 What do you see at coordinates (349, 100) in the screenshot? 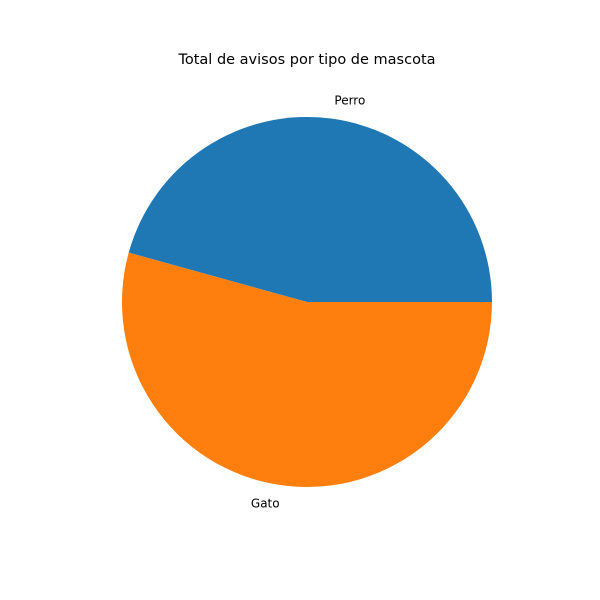
I see `pie-label-perro: Perro` at bounding box center [349, 100].